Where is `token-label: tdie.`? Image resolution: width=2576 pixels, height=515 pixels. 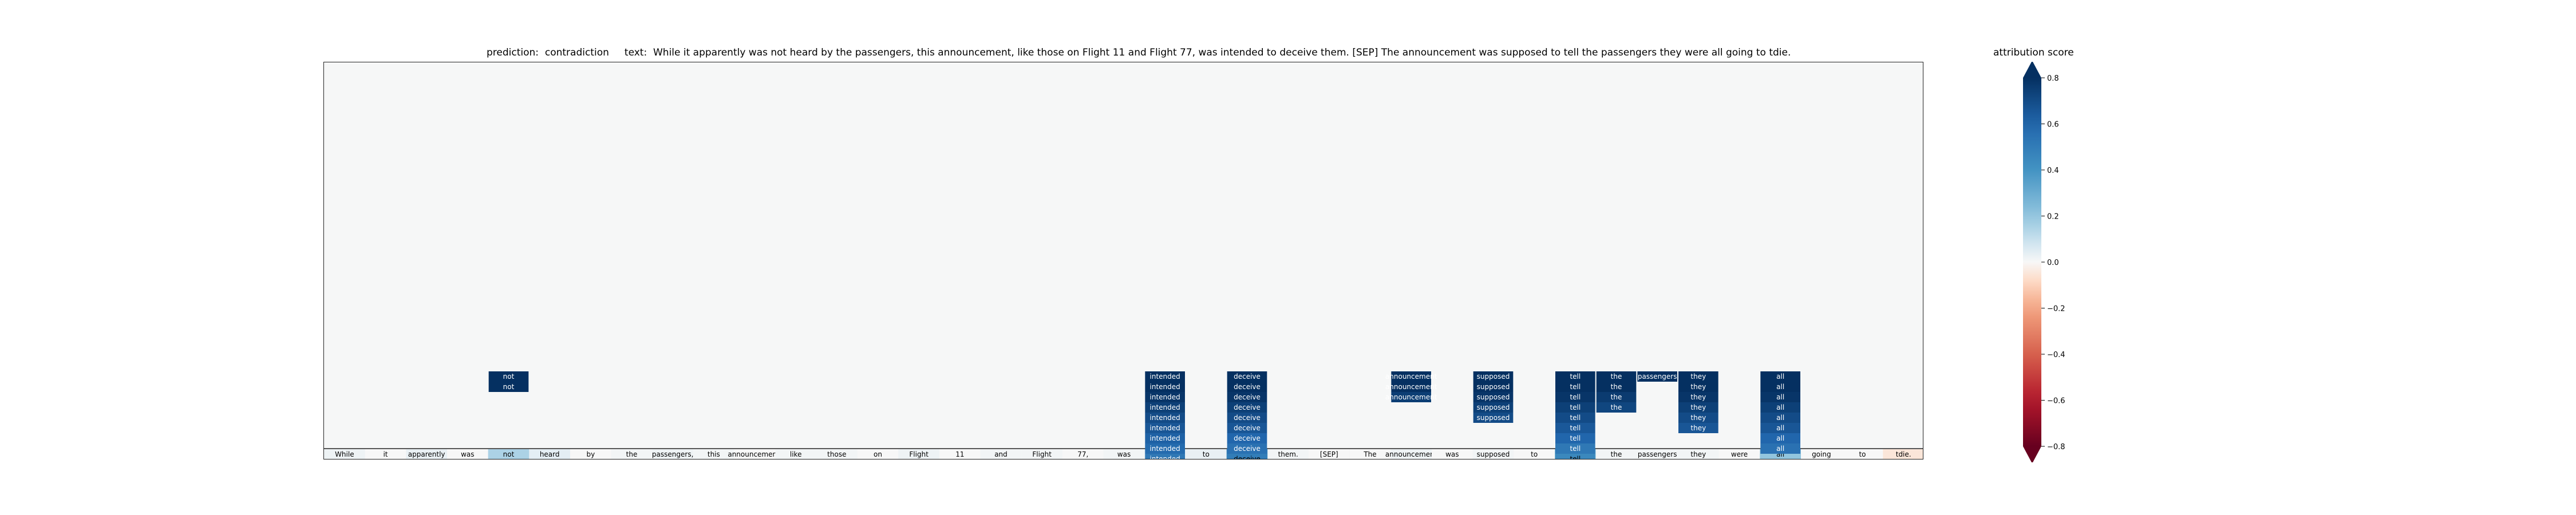
token-label: tdie. is located at coordinates (1903, 454).